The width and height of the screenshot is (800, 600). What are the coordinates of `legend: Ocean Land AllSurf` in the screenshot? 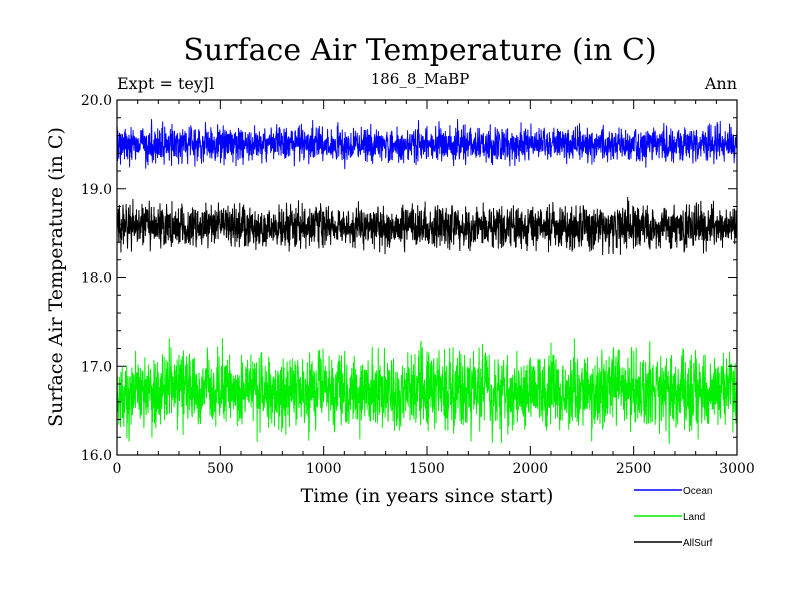 It's located at (673, 517).